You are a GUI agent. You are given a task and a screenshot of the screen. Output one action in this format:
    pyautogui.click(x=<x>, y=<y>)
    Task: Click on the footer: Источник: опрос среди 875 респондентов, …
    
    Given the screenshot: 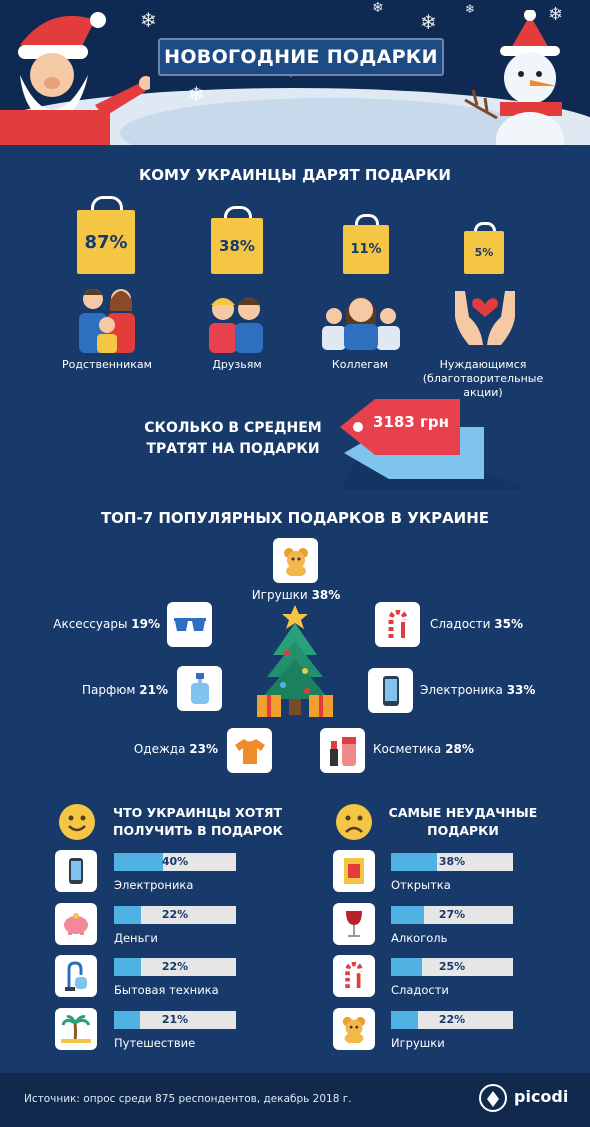 What is the action you would take?
    pyautogui.click(x=295, y=1100)
    